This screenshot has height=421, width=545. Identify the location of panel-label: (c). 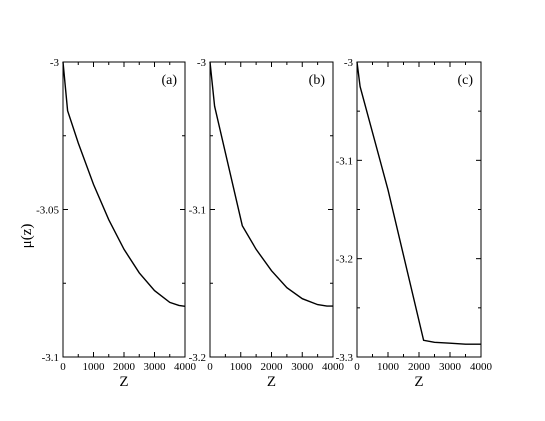
(465, 80).